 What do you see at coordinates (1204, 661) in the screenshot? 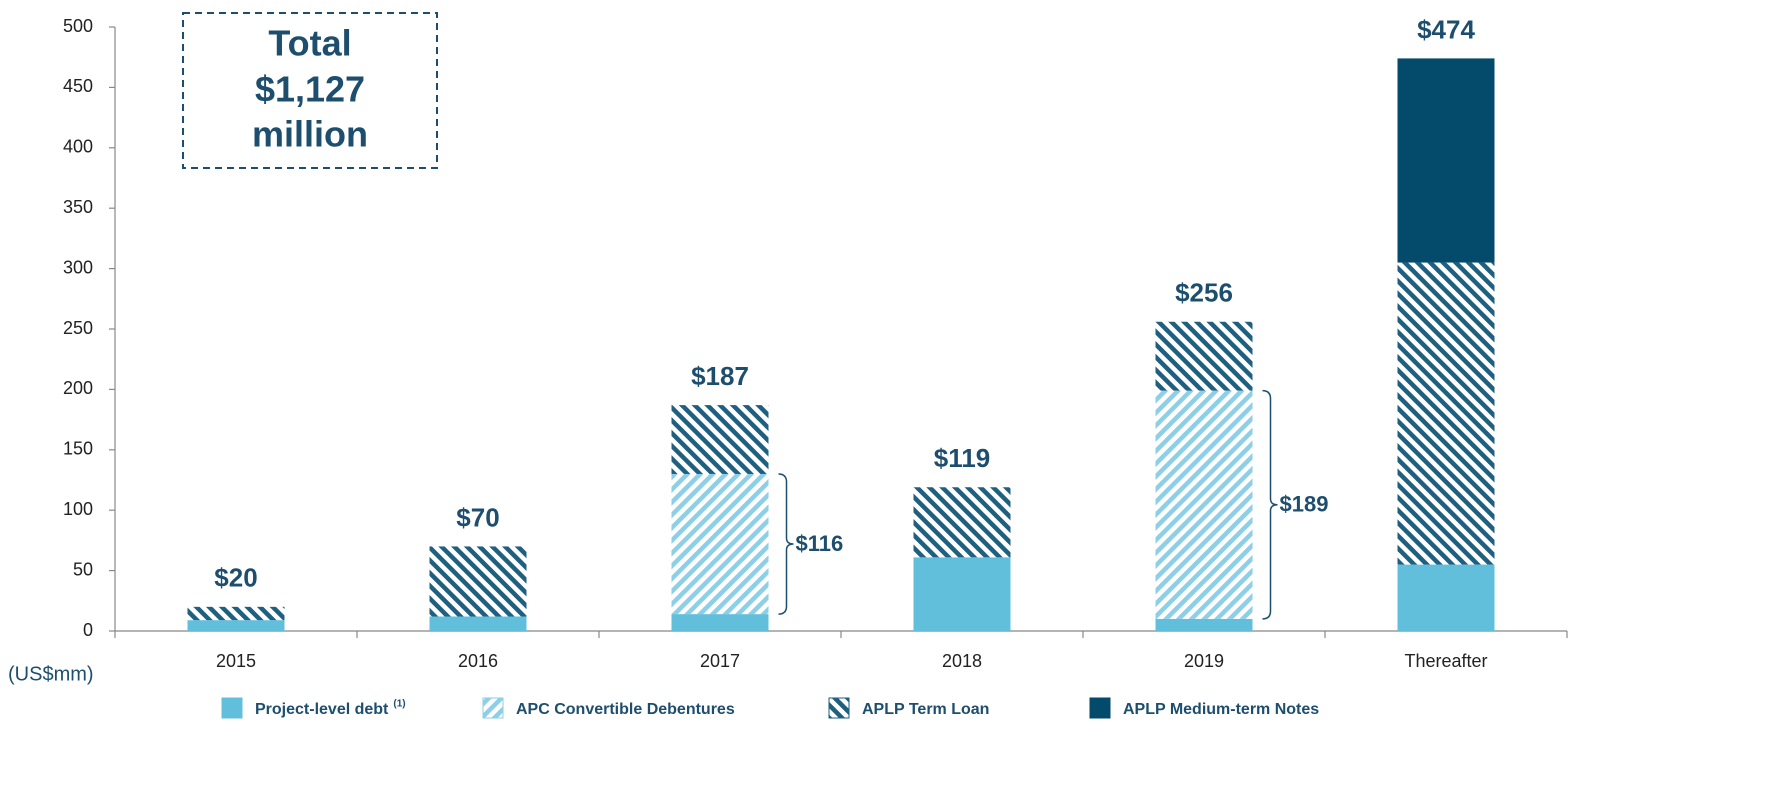
I see `x-tick-label: 2019` at bounding box center [1204, 661].